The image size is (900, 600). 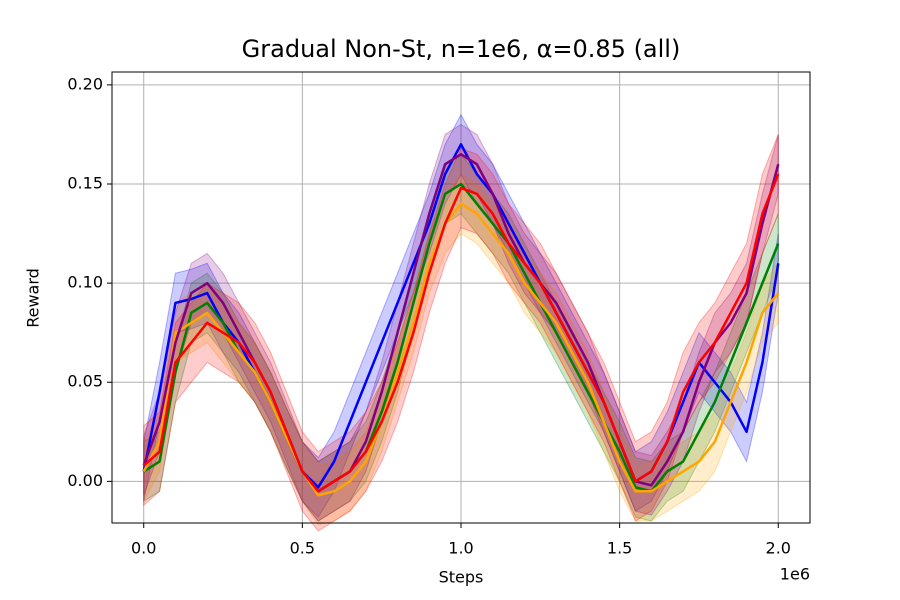 I want to click on x-axis-label: Steps, so click(x=461, y=577).